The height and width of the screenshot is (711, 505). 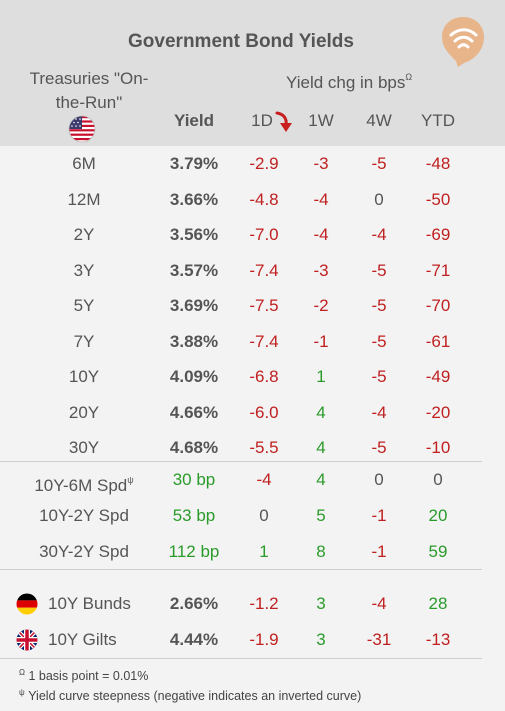 What do you see at coordinates (438, 479) in the screenshot?
I see `change-ytd: 0` at bounding box center [438, 479].